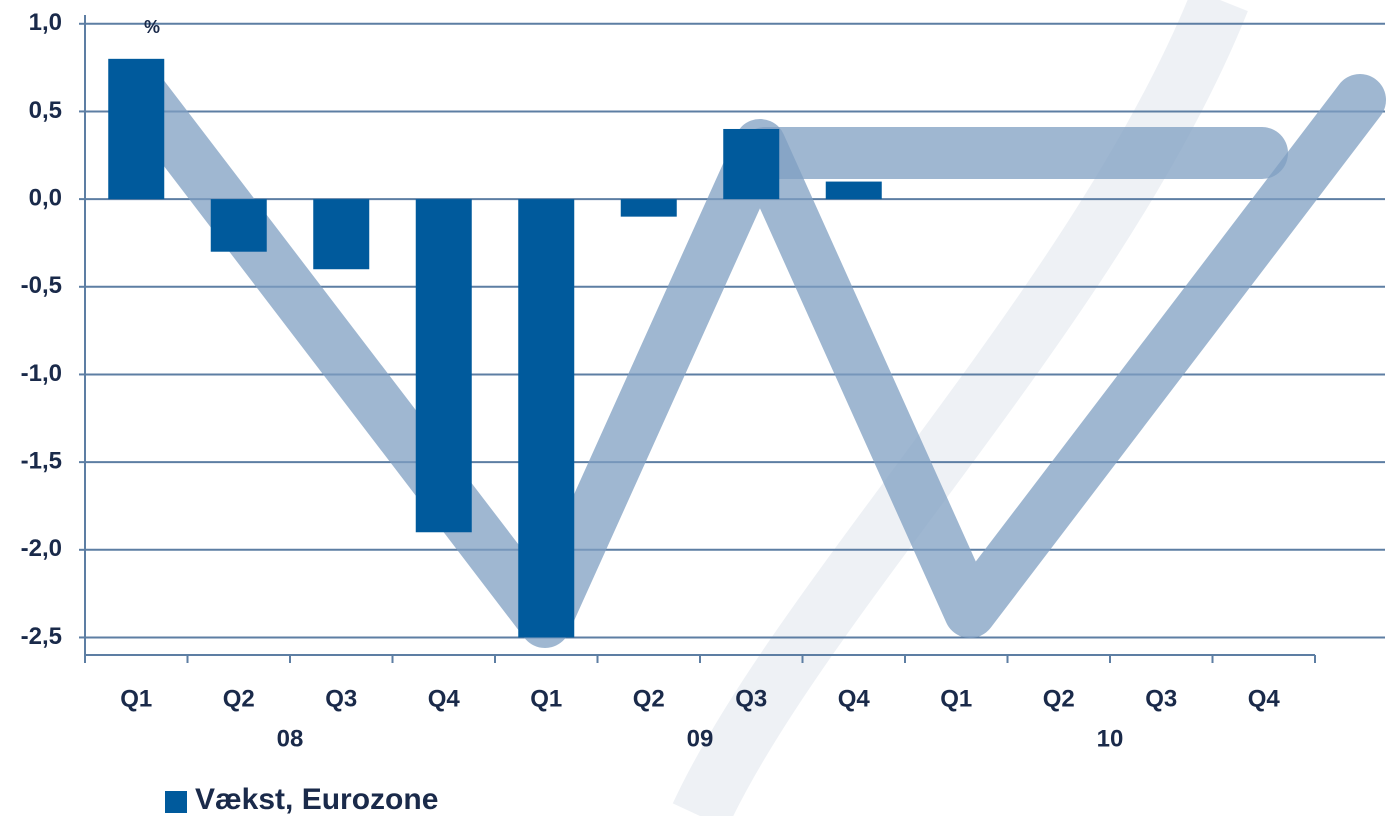 The height and width of the screenshot is (816, 1389). What do you see at coordinates (290, 738) in the screenshot?
I see `group-label: 08` at bounding box center [290, 738].